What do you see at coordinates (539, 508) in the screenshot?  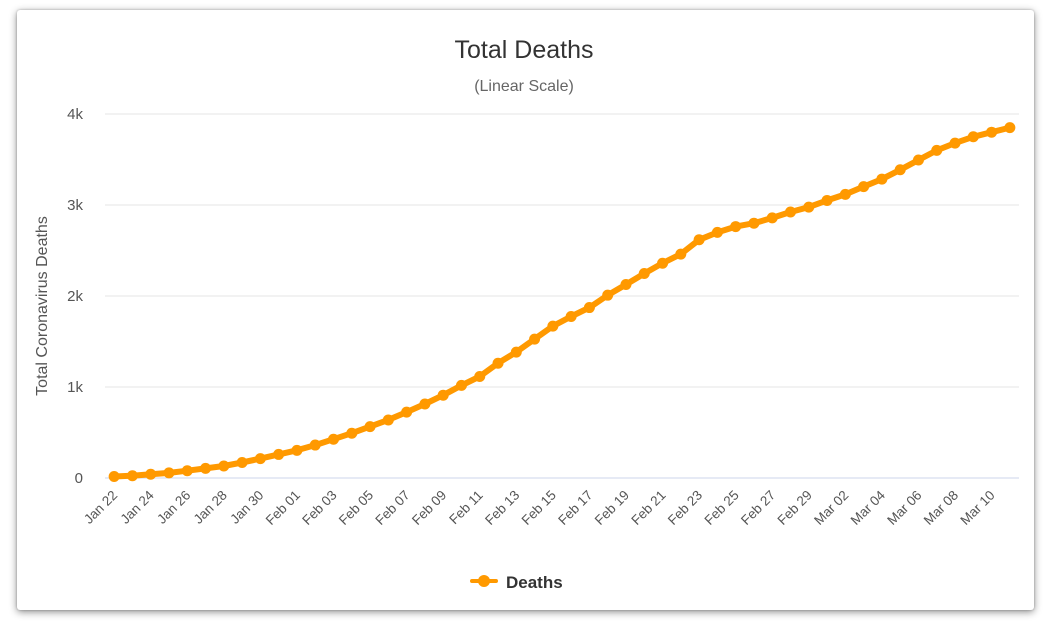 I see `x-tick-label: Feb 15` at bounding box center [539, 508].